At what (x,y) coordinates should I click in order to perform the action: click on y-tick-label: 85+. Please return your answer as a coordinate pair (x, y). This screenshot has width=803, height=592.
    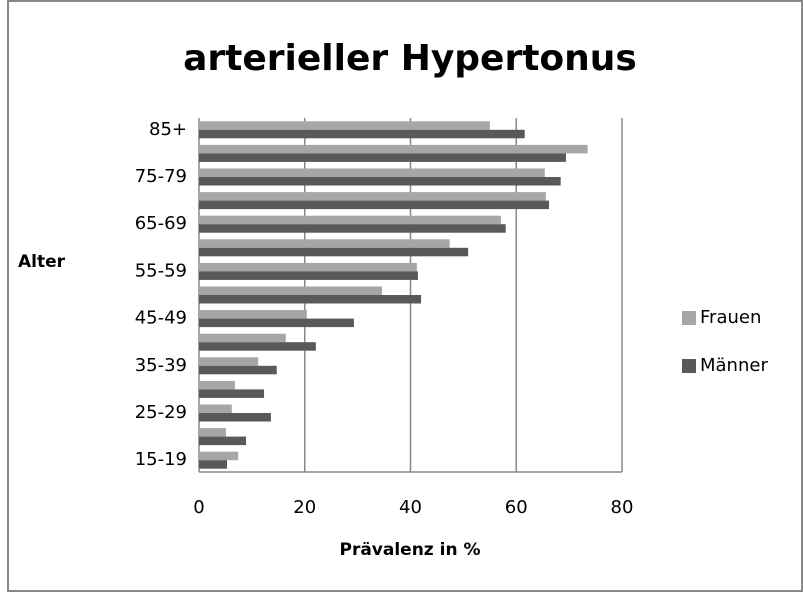
    Looking at the image, I should click on (168, 129).